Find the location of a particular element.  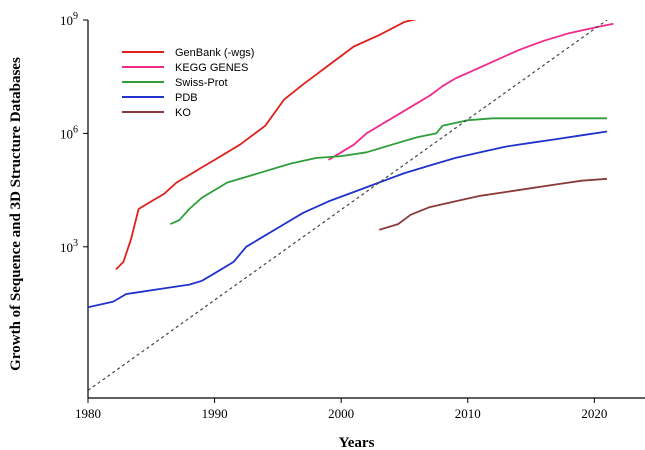

y-tick-label: 10³ is located at coordinates (69, 246).